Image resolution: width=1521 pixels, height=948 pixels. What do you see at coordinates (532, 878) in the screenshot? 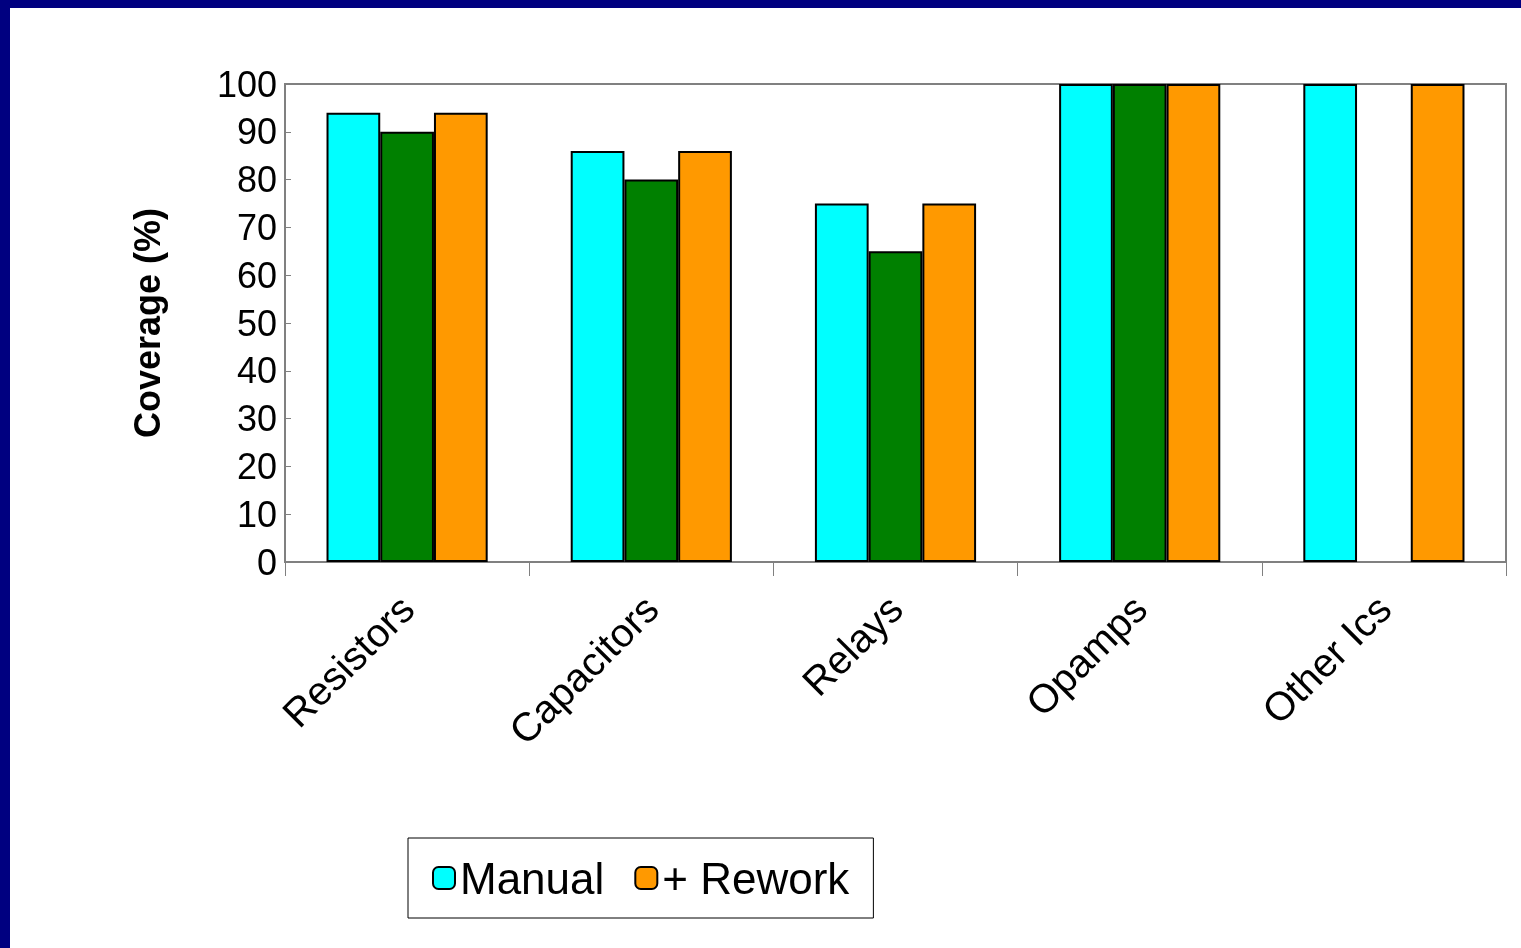
I see `legend-label: Manual` at bounding box center [532, 878].